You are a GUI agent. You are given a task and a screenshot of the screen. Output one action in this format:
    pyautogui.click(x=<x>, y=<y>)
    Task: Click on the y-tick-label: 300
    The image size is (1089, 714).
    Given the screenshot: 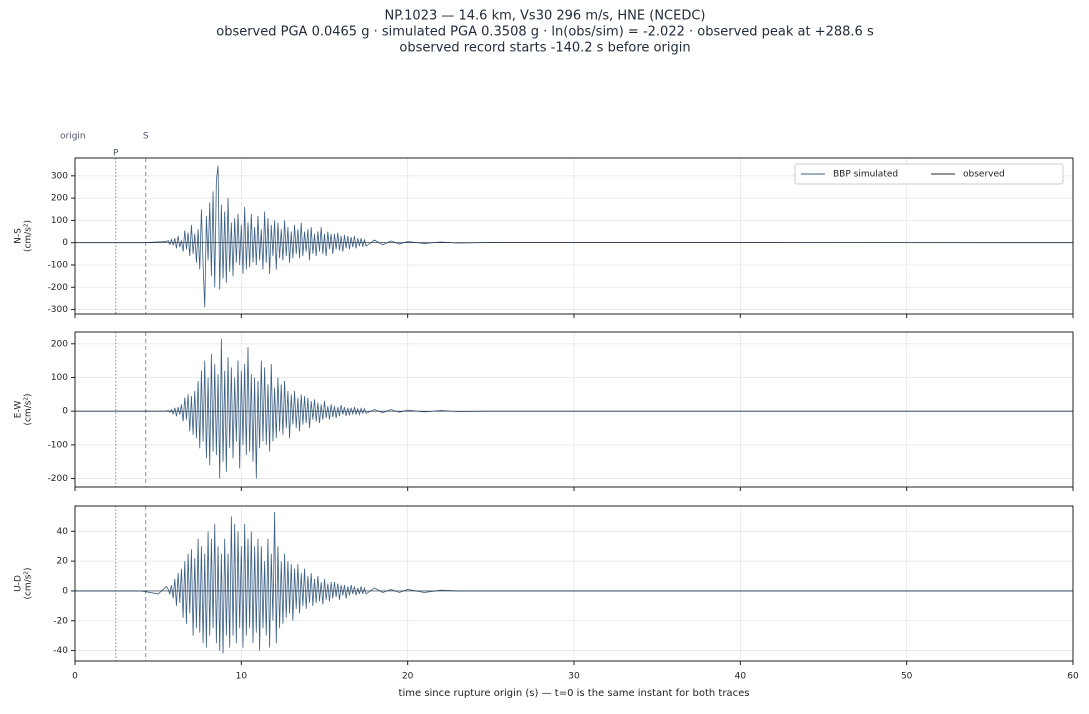 What is the action you would take?
    pyautogui.click(x=59, y=176)
    